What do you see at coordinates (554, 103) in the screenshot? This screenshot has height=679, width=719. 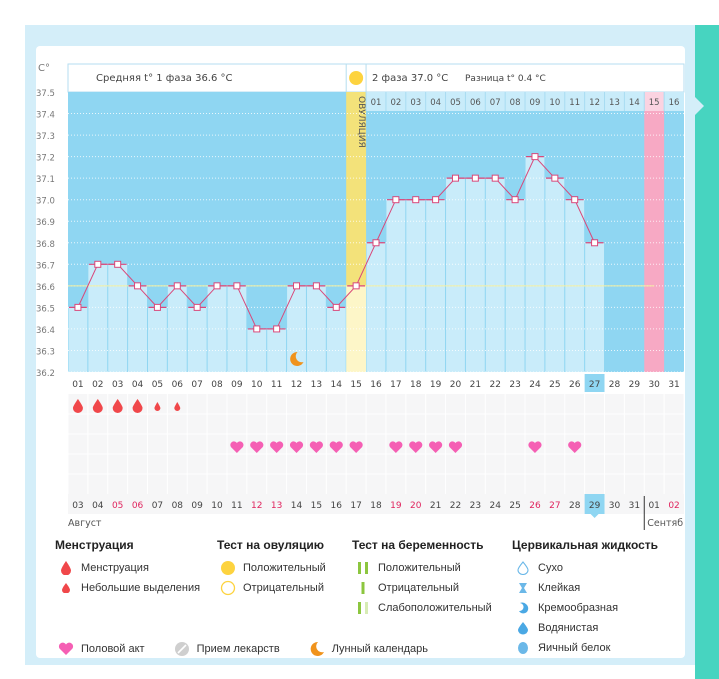 I see `luteal-day-label: 10` at bounding box center [554, 103].